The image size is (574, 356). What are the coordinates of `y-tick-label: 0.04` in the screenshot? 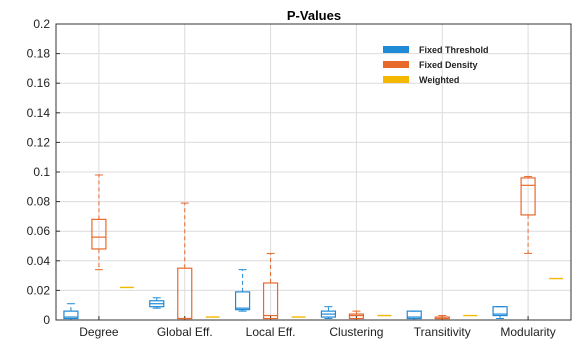 It's located at (39, 261).